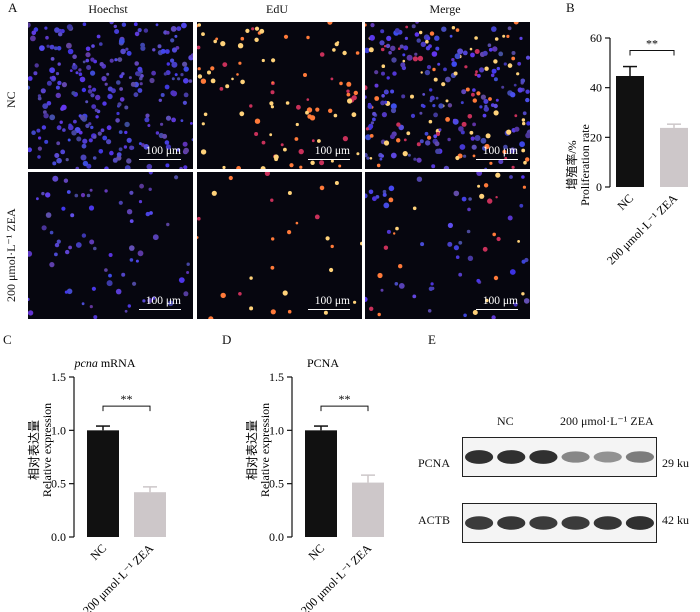  I want to click on panel-letter-d: D, so click(227, 339).